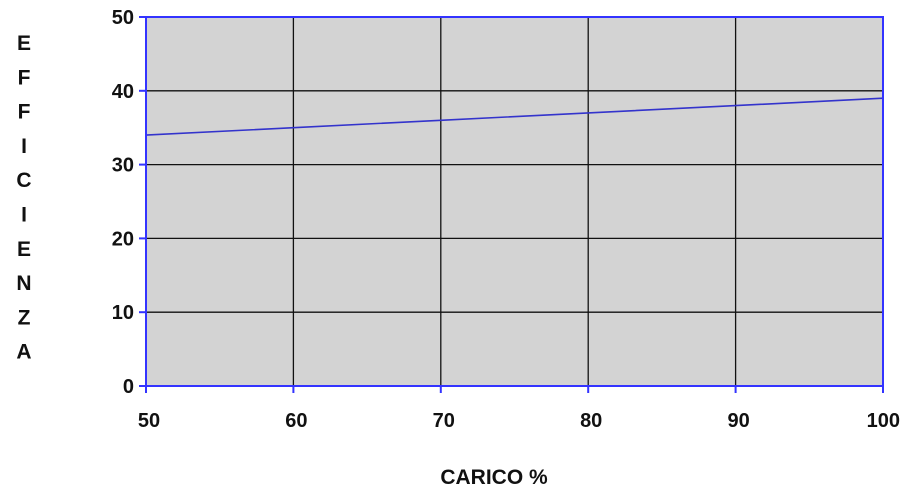  I want to click on y-tick-label-50: 50, so click(123, 18).